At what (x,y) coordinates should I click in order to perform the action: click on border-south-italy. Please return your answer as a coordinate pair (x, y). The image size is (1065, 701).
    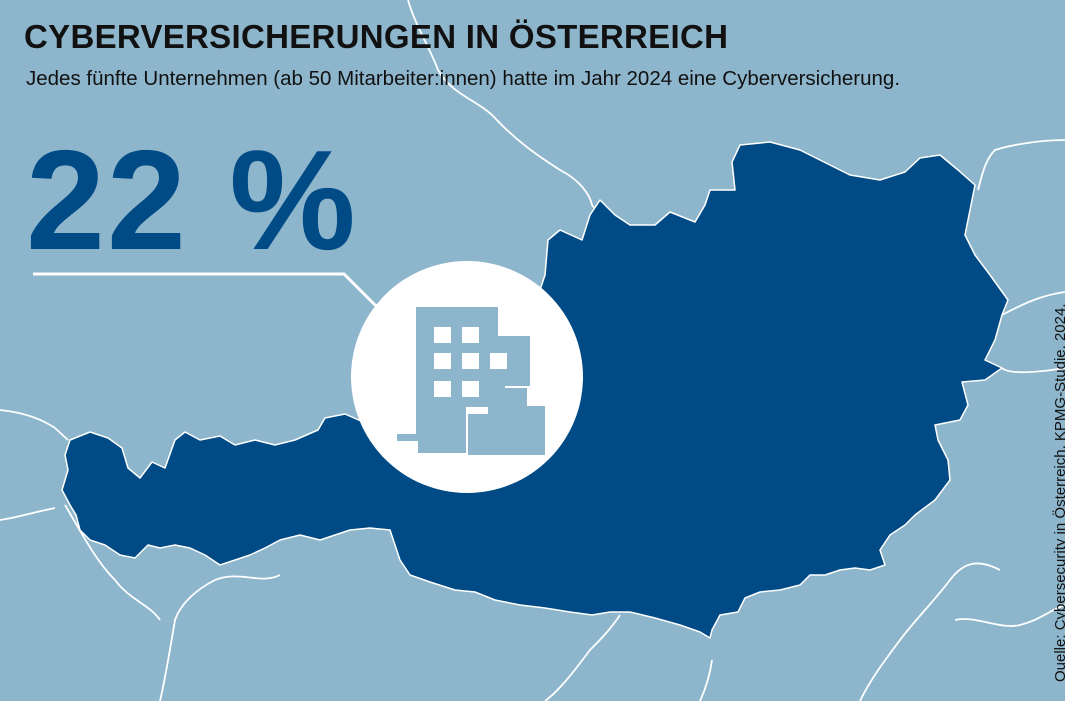
    Looking at the image, I should click on (220, 637).